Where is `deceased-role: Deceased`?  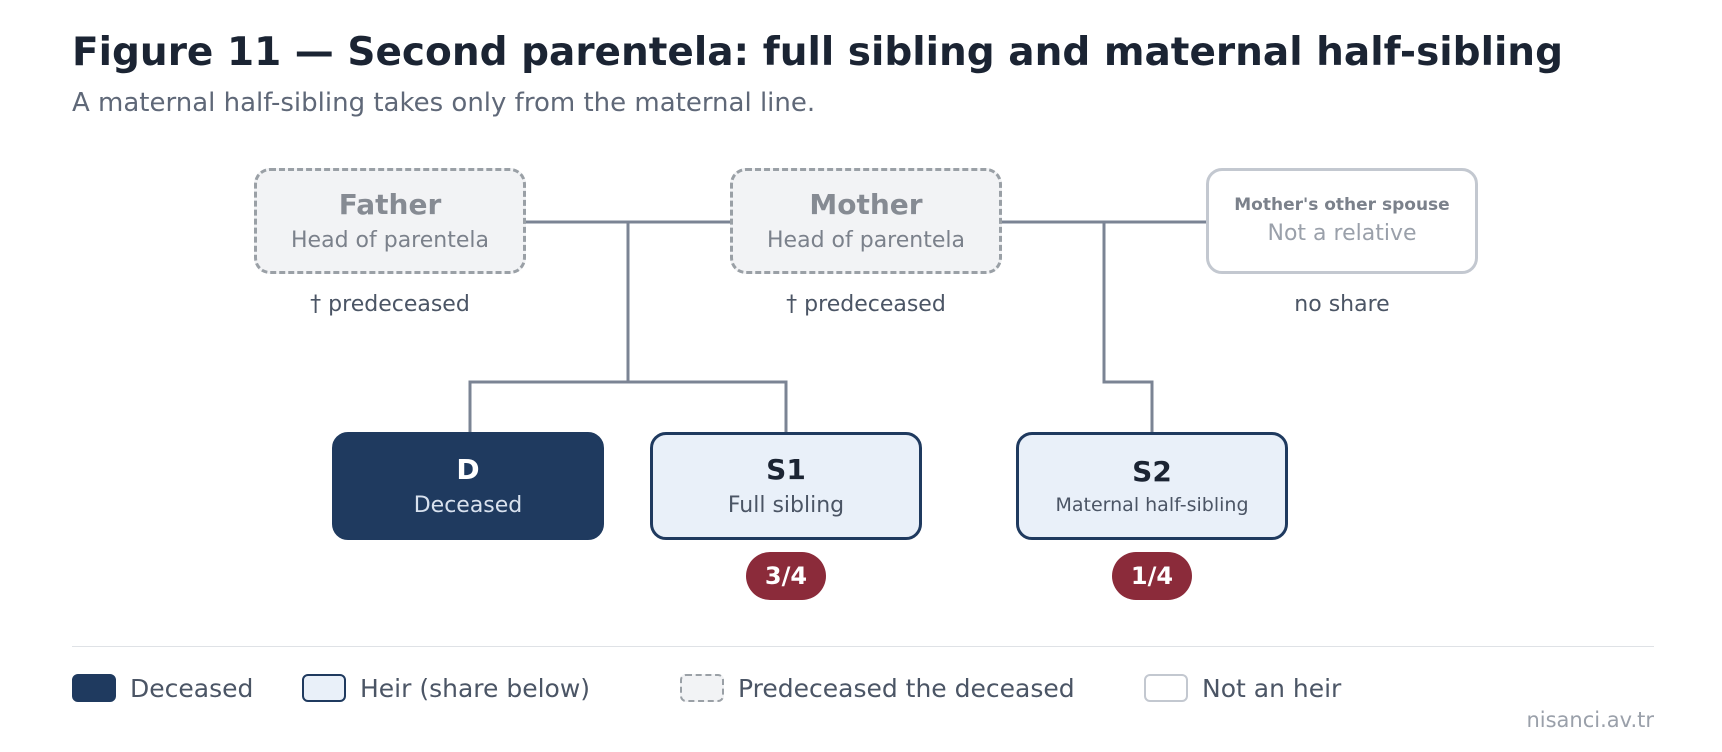 deceased-role: Deceased is located at coordinates (468, 505).